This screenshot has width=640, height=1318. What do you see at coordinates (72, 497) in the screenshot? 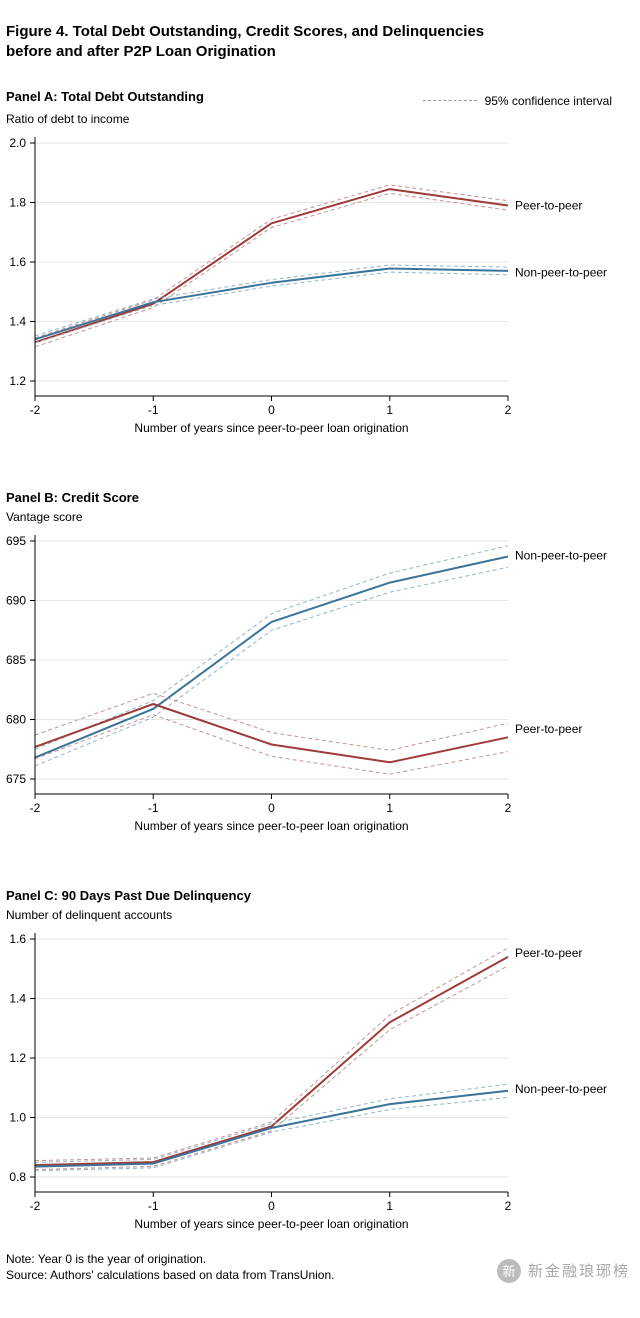
I see `panel-b-title: Panel B: Credit Score` at bounding box center [72, 497].